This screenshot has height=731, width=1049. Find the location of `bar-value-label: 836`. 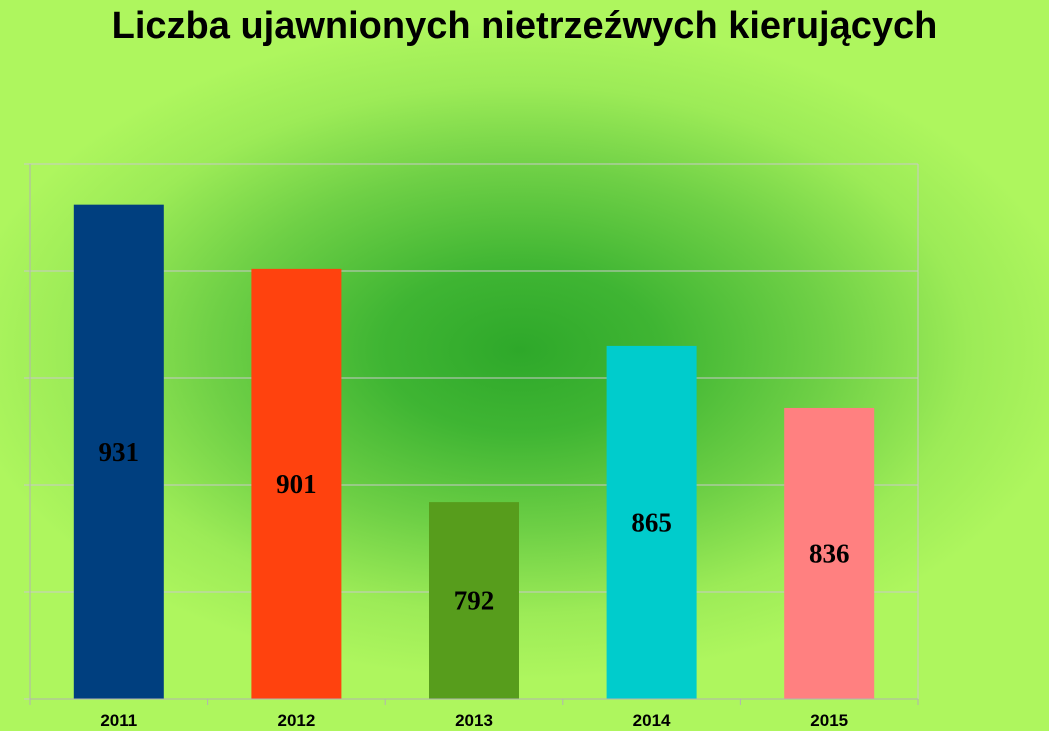

bar-value-label: 836 is located at coordinates (829, 553).